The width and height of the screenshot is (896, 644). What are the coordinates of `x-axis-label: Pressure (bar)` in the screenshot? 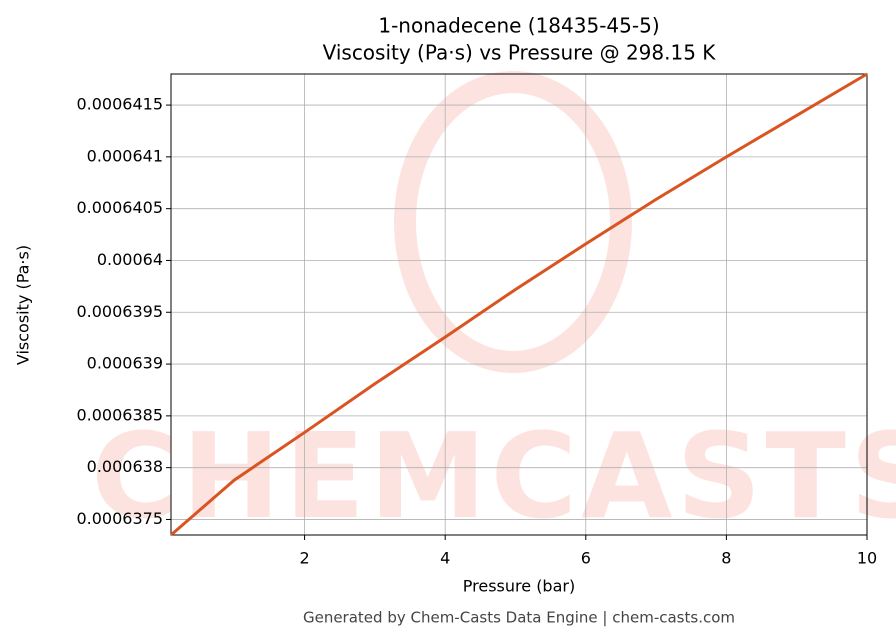 It's located at (519, 586).